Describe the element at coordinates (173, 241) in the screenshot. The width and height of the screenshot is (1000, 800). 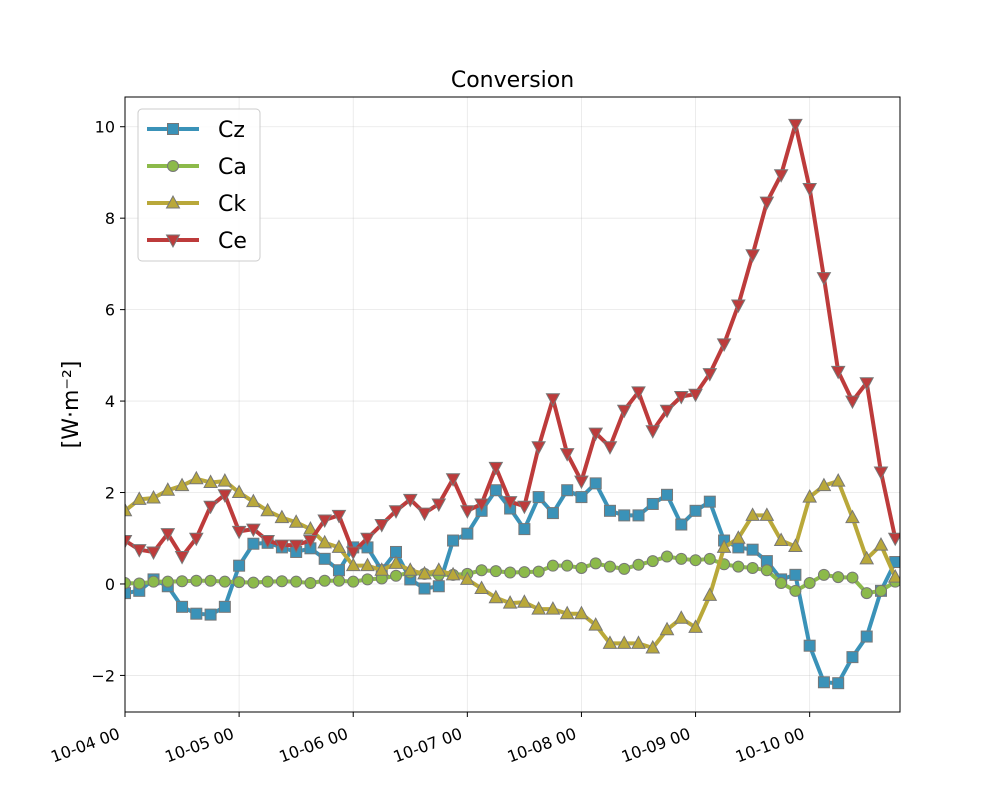
I see `legend-marker` at that location.